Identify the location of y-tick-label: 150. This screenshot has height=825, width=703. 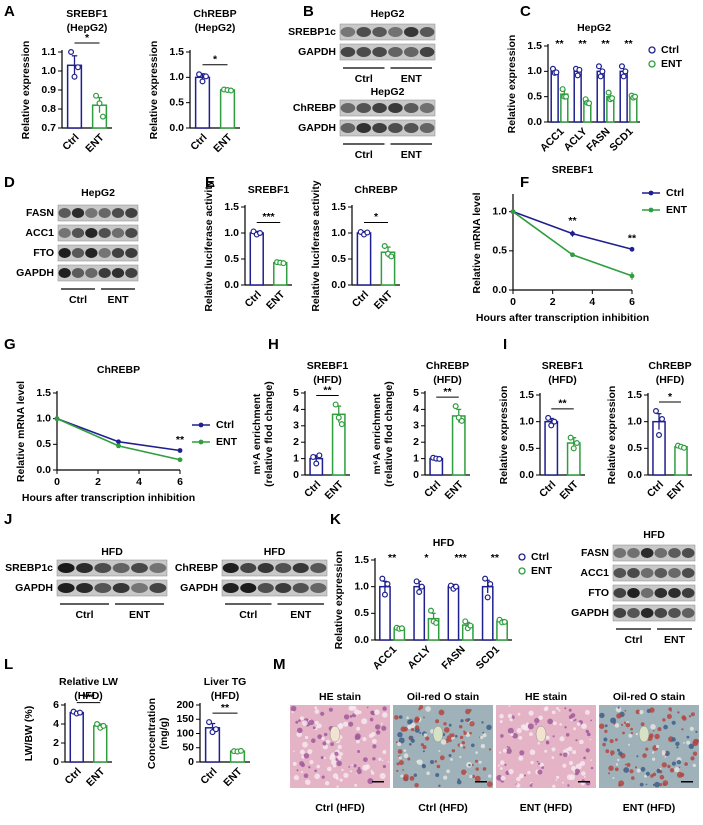
(185, 719).